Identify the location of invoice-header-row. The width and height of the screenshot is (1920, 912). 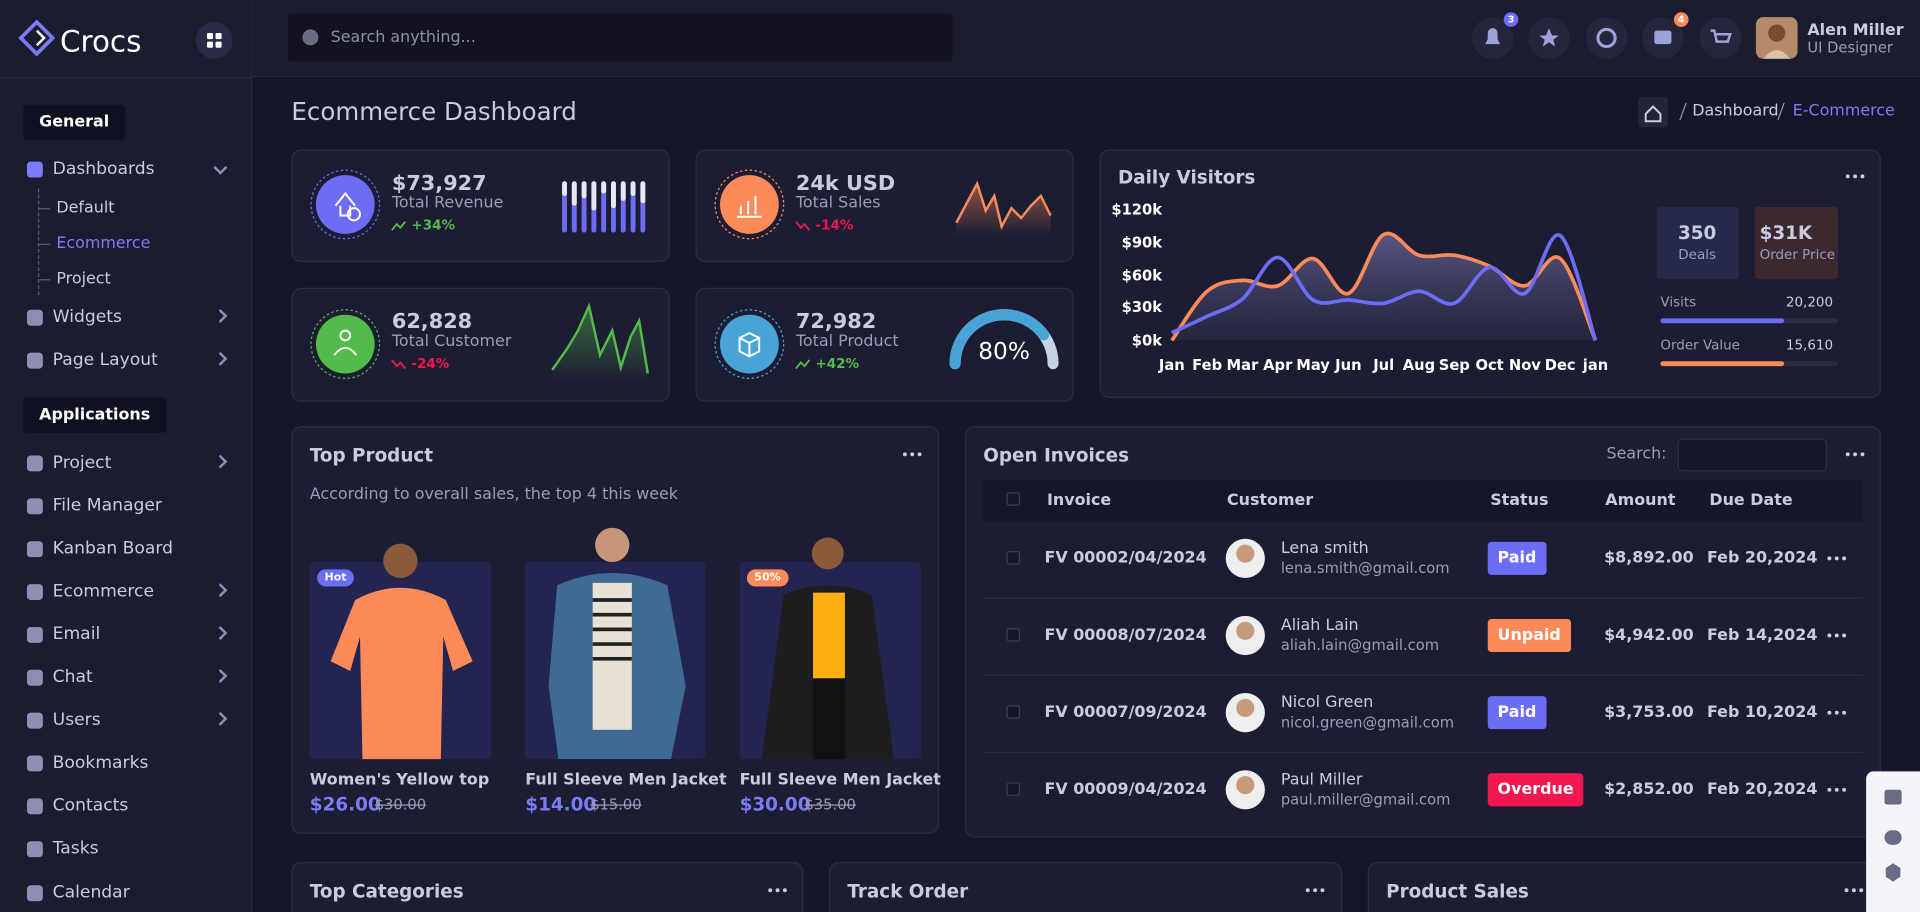
(1423, 501).